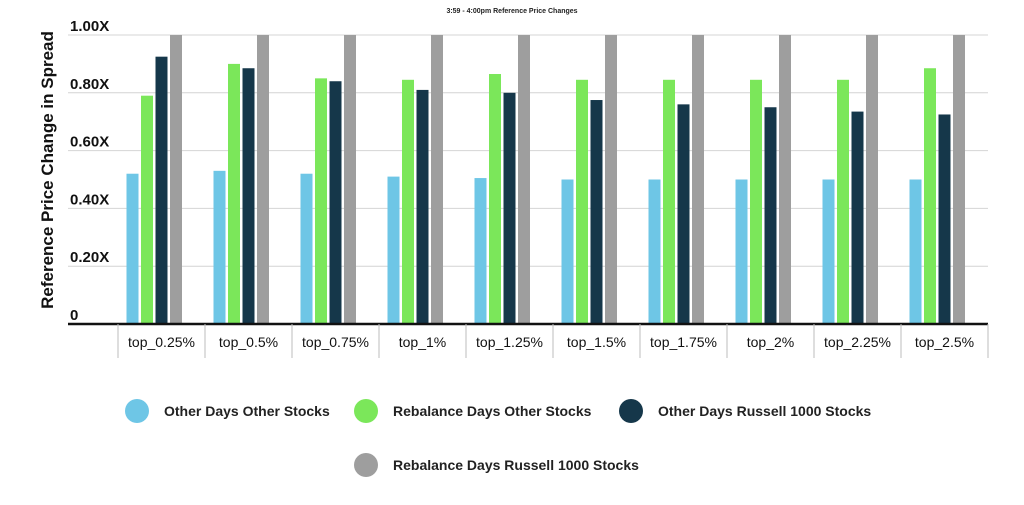 This screenshot has height=505, width=1024. Describe the element at coordinates (335, 342) in the screenshot. I see `x-tick-label: top_0.75%` at that location.